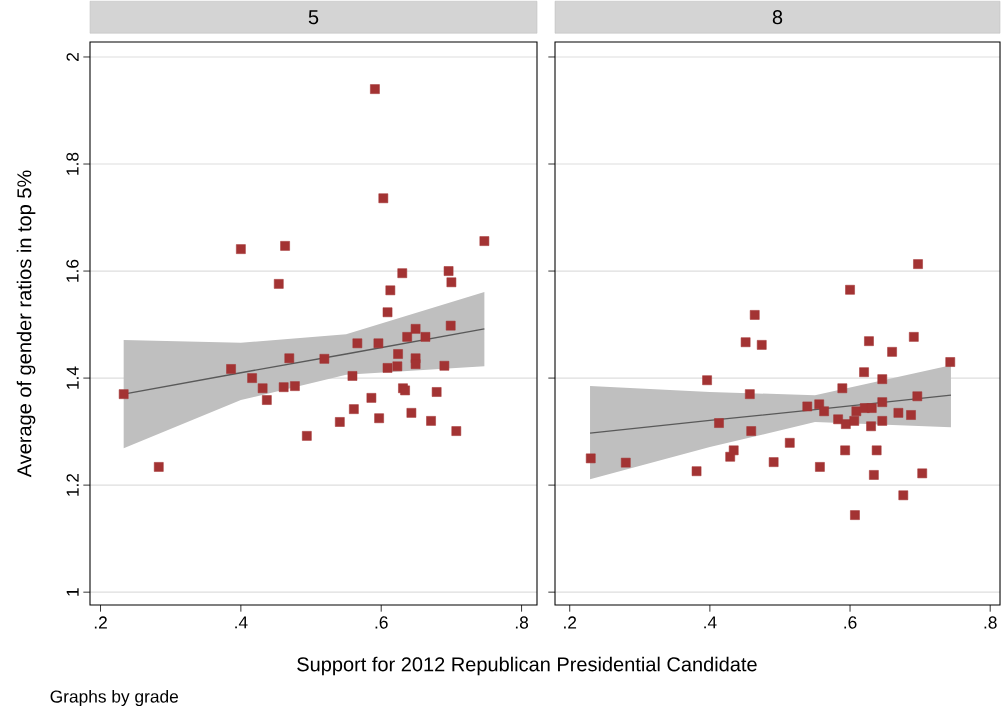  I want to click on chart-title: 5, so click(313, 17).